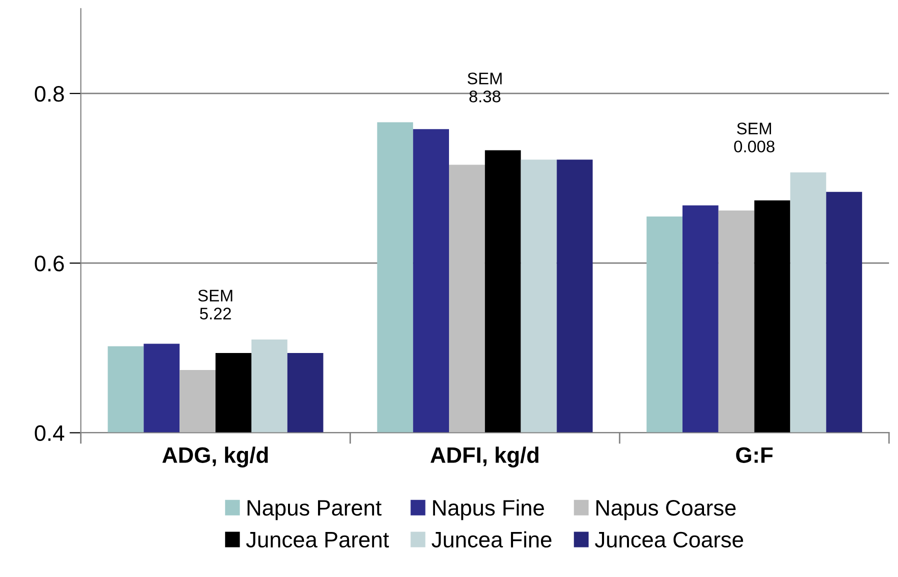  I want to click on y-tick-label: 0.8, so click(49, 94).